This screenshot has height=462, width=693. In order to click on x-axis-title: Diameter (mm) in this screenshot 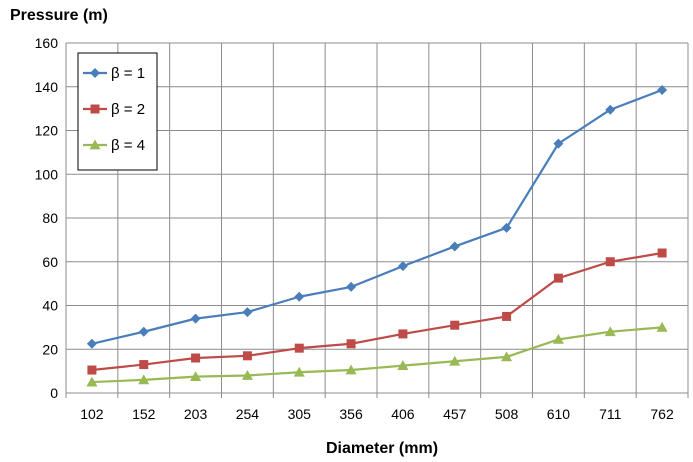, I will do `click(382, 448)`.